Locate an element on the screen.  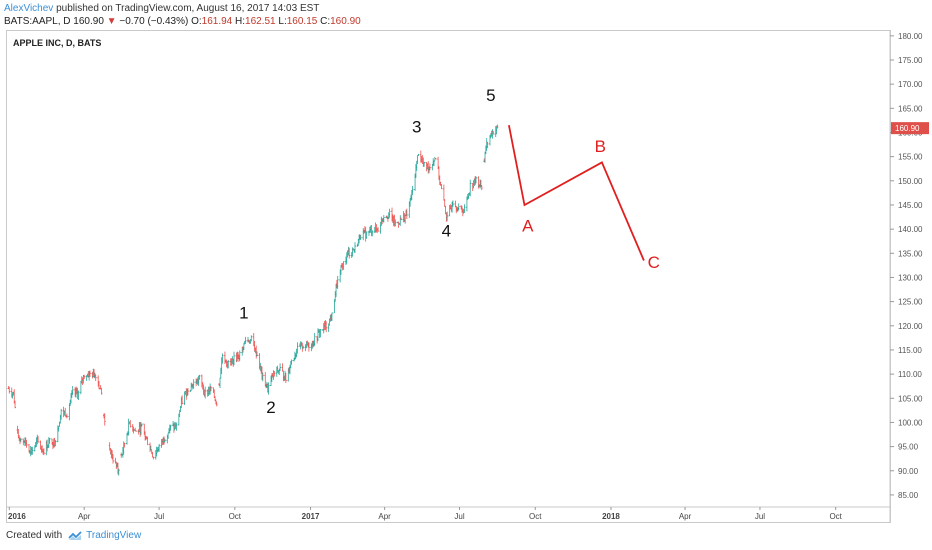
open-label: O: is located at coordinates (196, 21).